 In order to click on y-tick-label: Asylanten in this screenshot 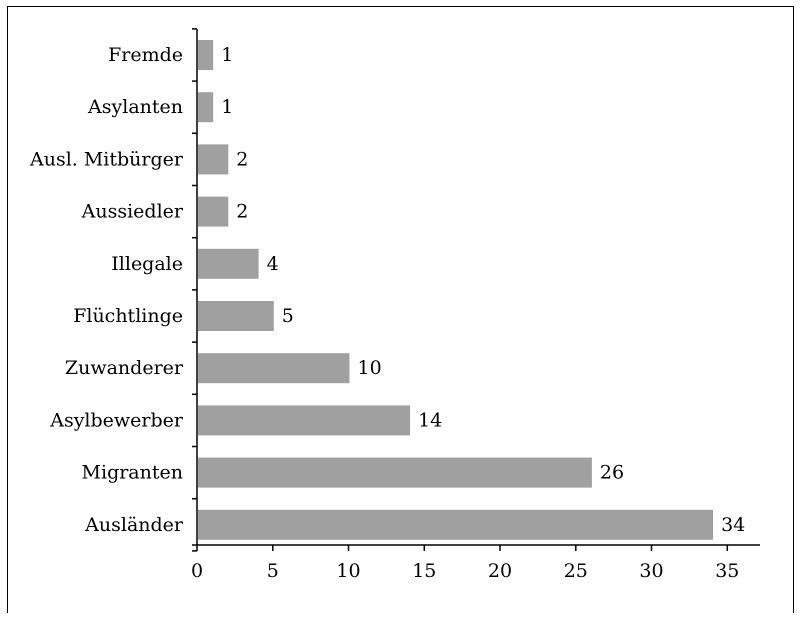, I will do `click(135, 107)`.